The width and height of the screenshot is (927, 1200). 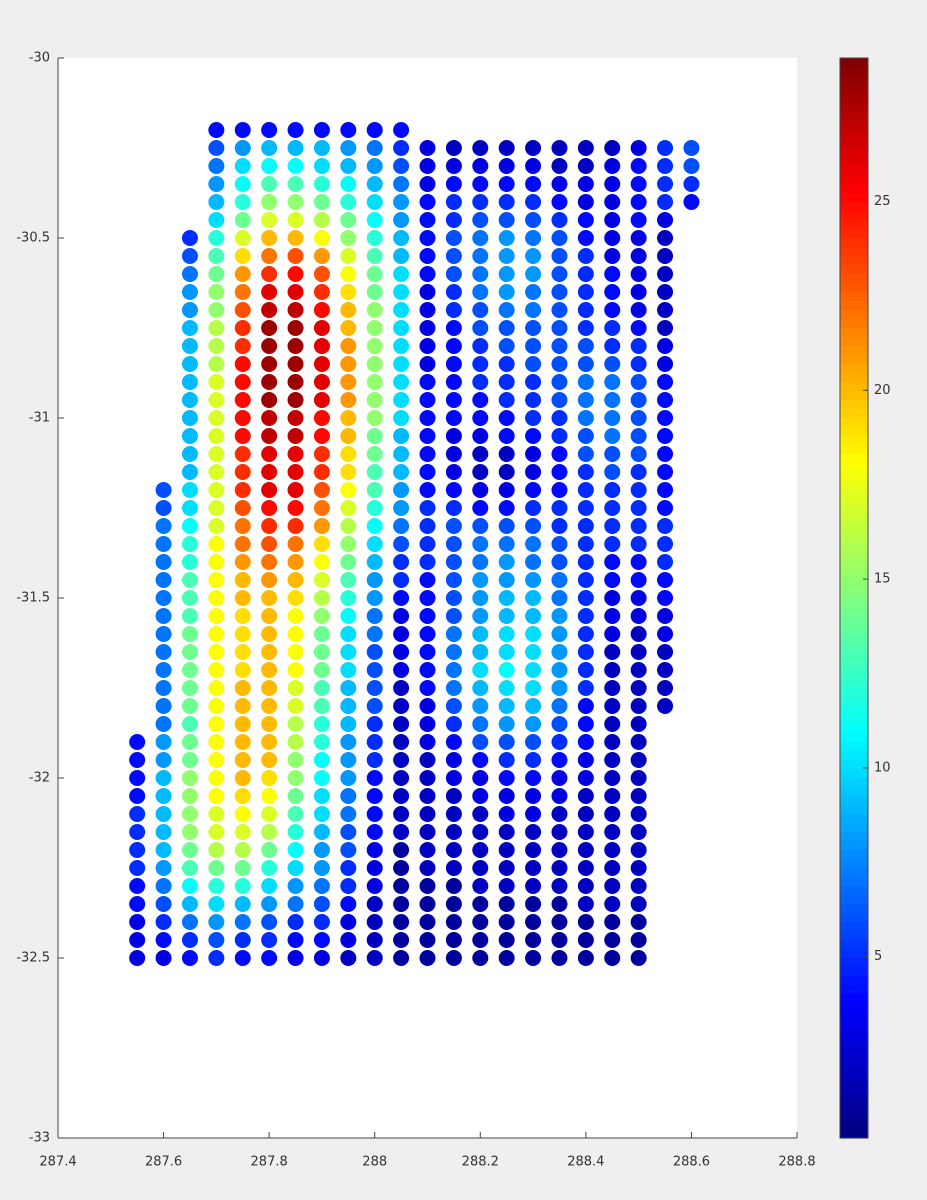 I want to click on y-tick-label: -31, so click(x=39, y=418).